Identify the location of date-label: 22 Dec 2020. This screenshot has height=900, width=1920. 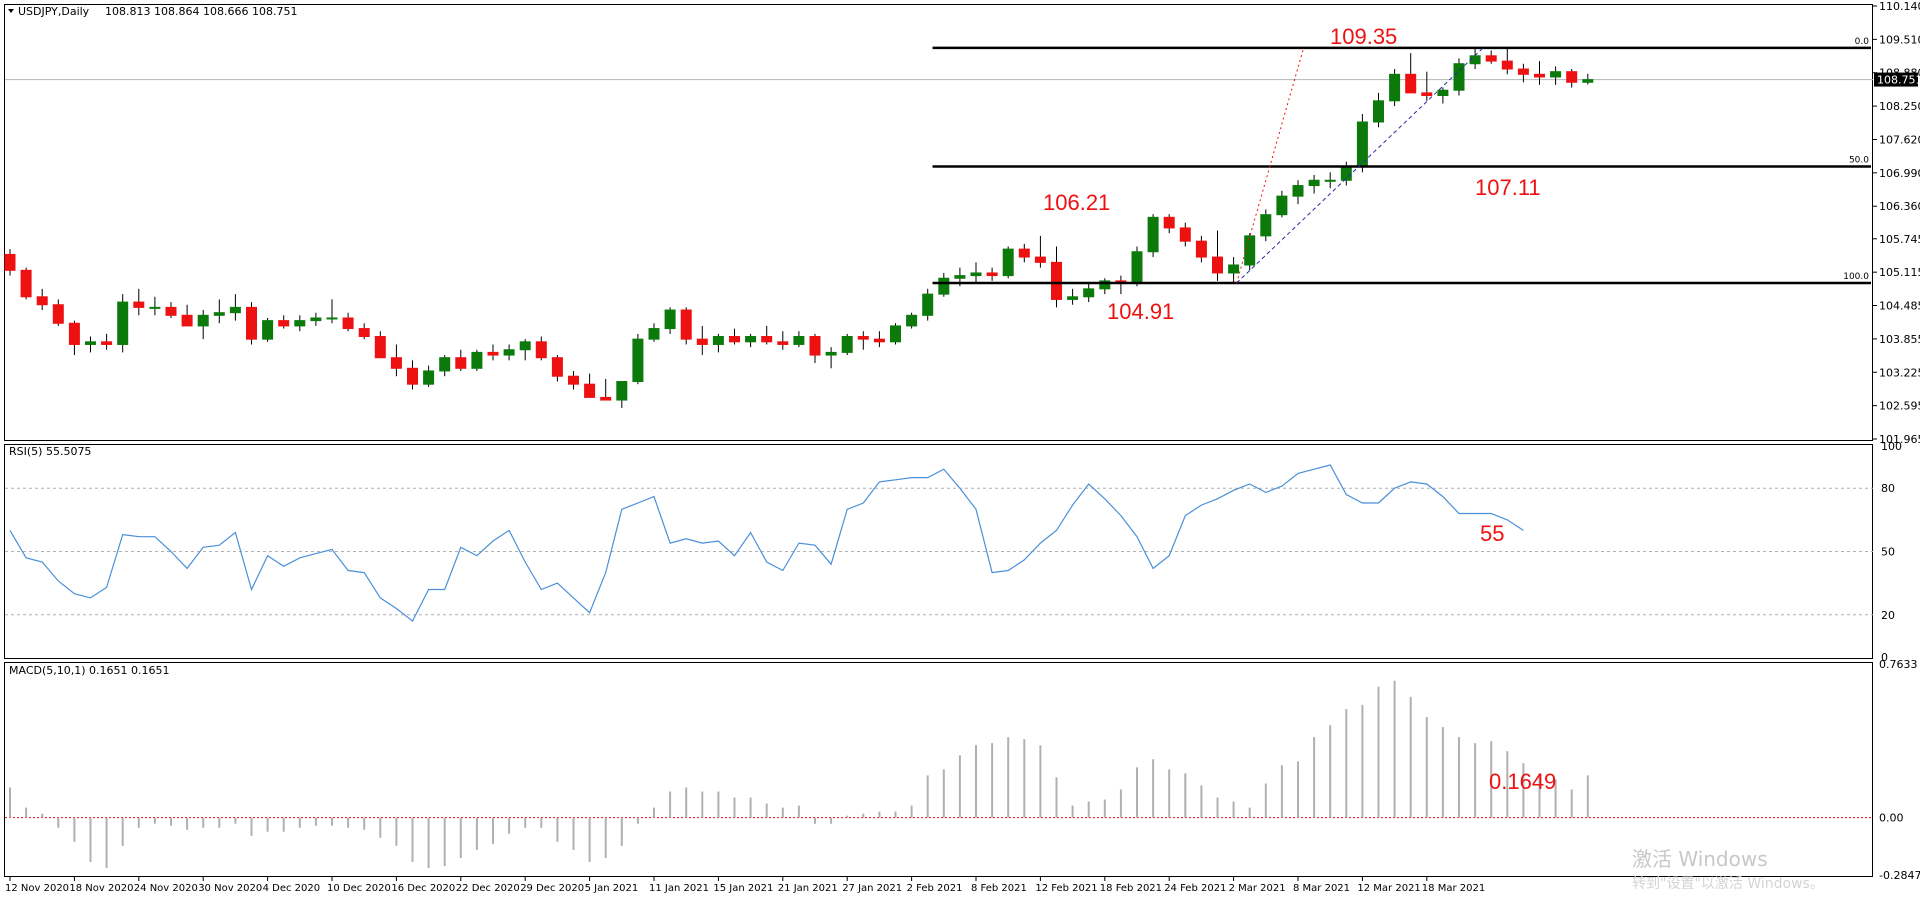
(488, 888).